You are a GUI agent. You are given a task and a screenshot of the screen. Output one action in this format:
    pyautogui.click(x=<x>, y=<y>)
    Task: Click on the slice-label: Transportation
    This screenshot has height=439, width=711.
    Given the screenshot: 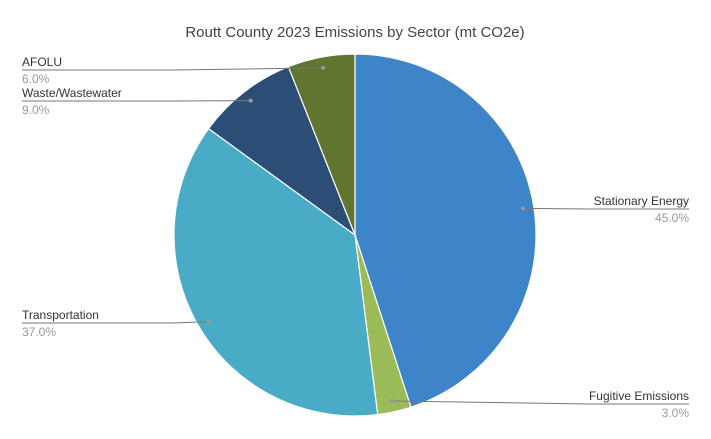 What is the action you would take?
    pyautogui.click(x=60, y=315)
    